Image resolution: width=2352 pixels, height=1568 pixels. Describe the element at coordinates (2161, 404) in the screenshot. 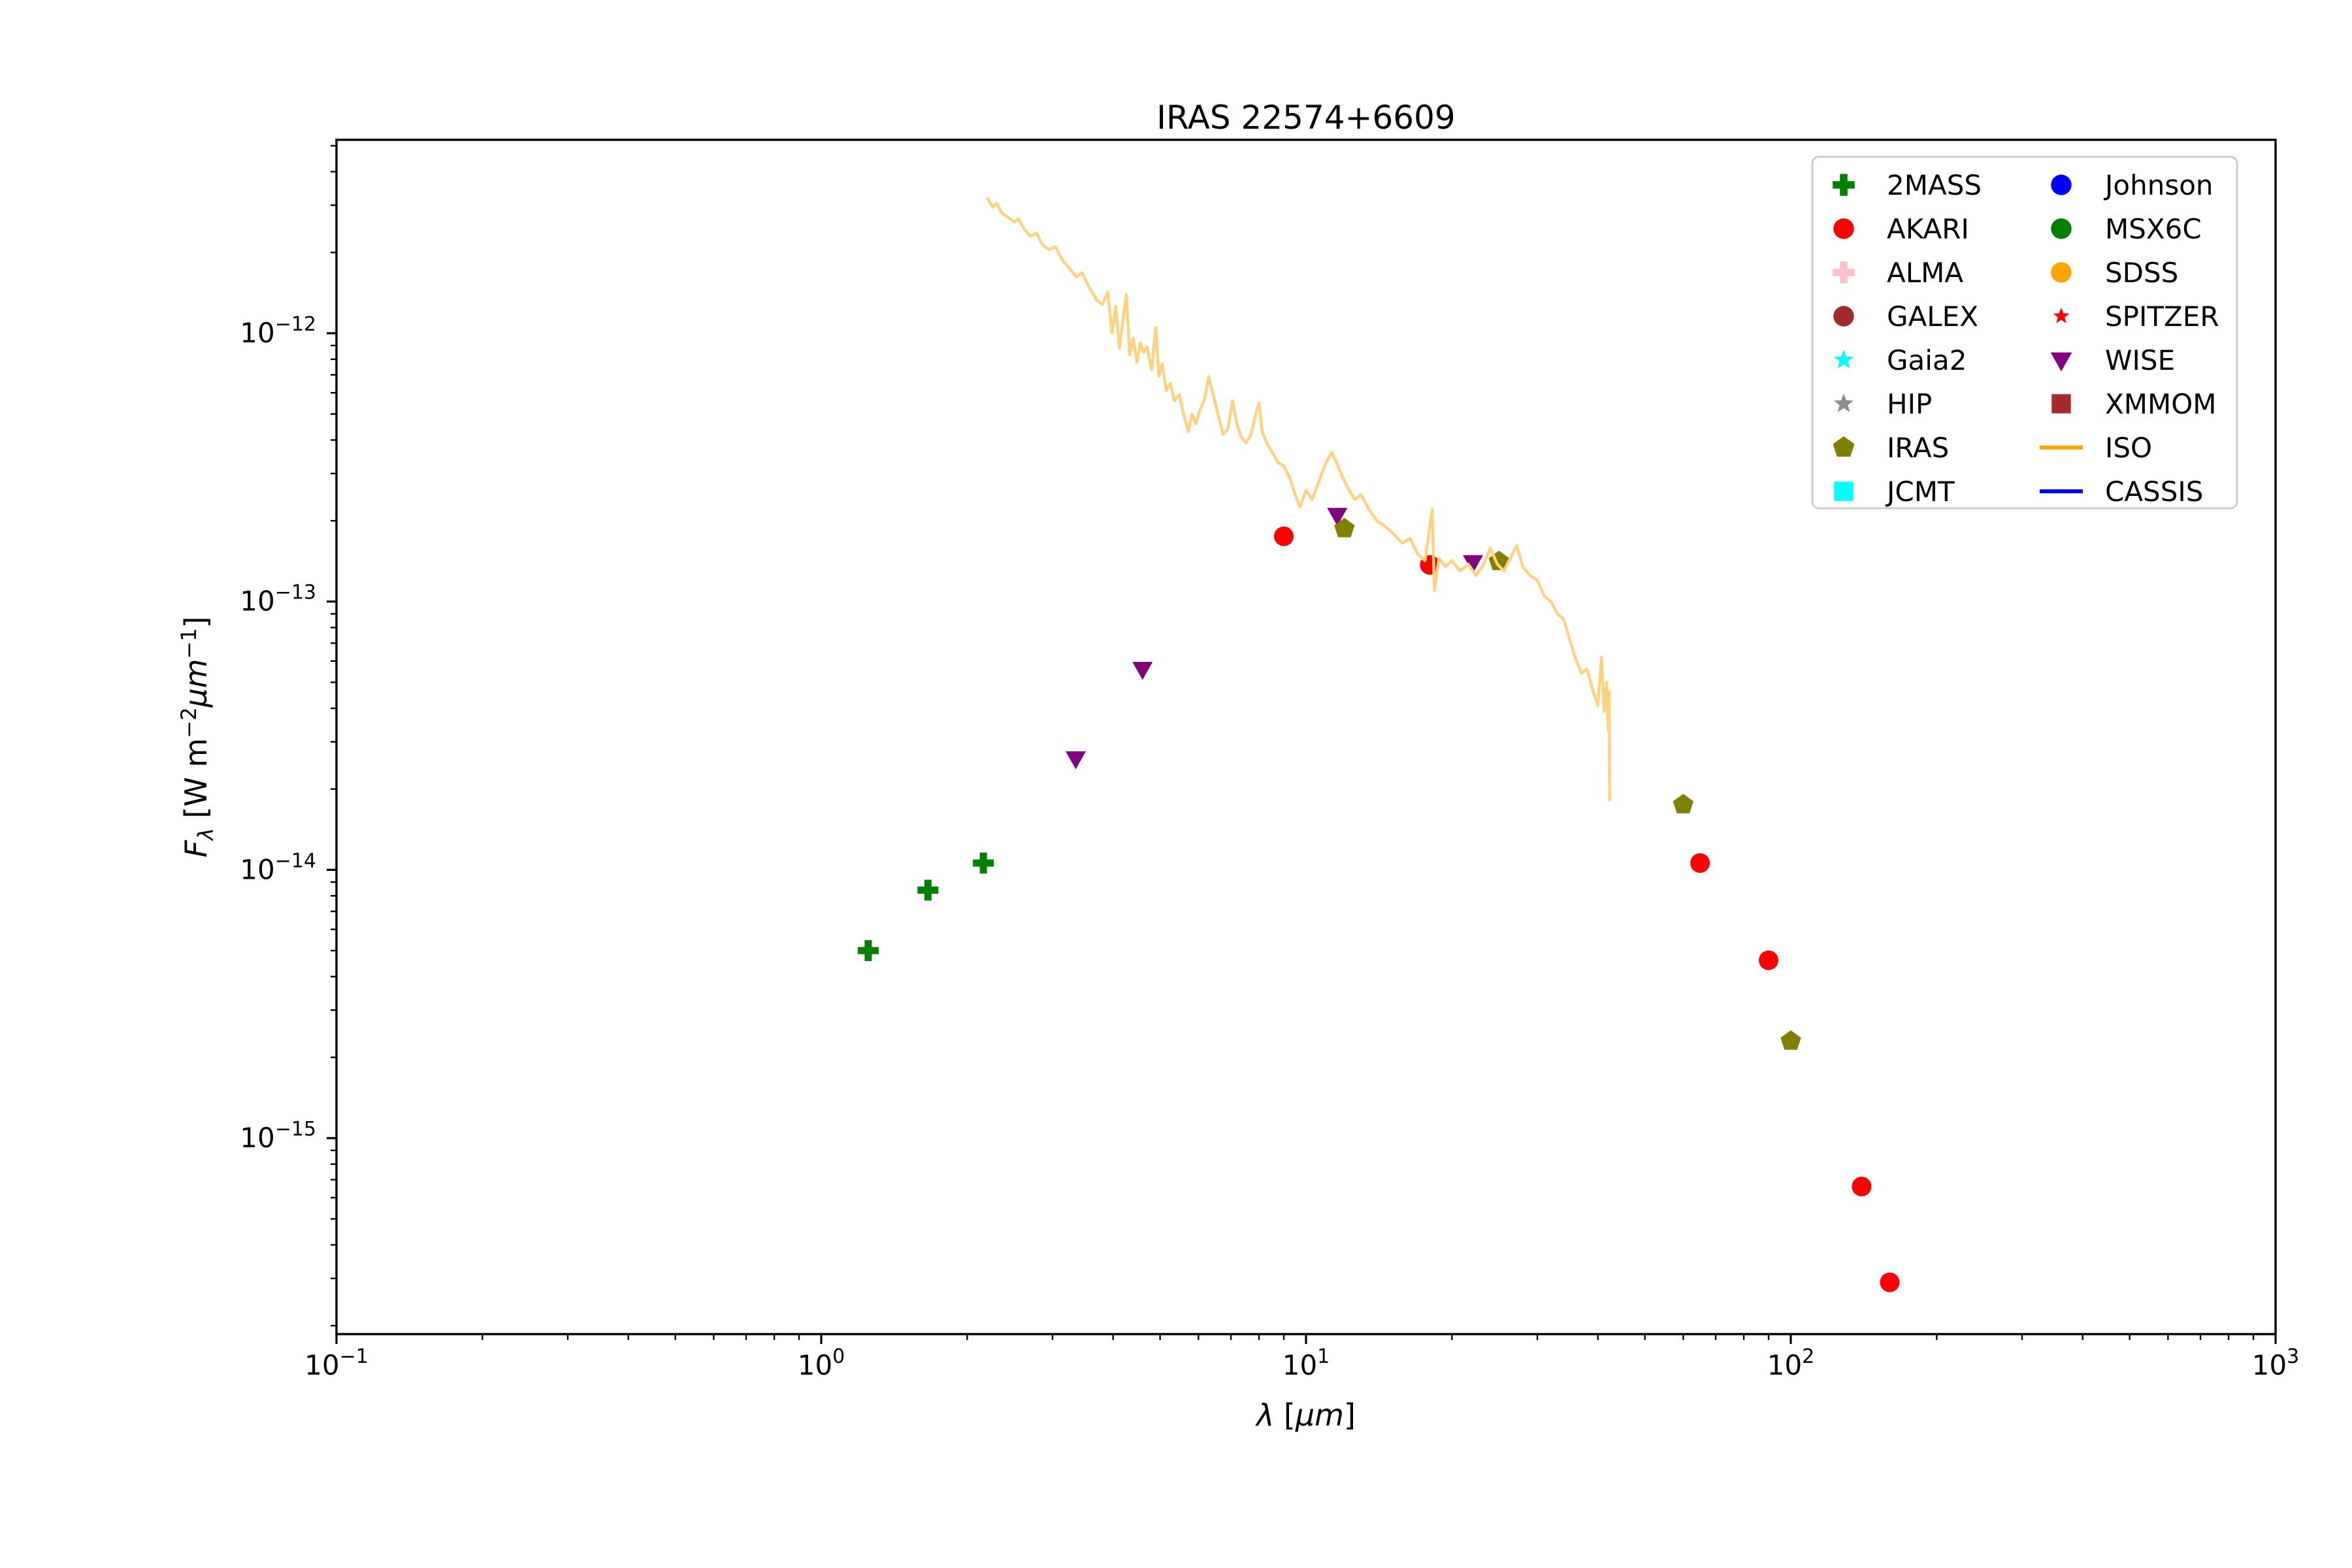

I see `legend-label-xmmom: XMMOM` at that location.